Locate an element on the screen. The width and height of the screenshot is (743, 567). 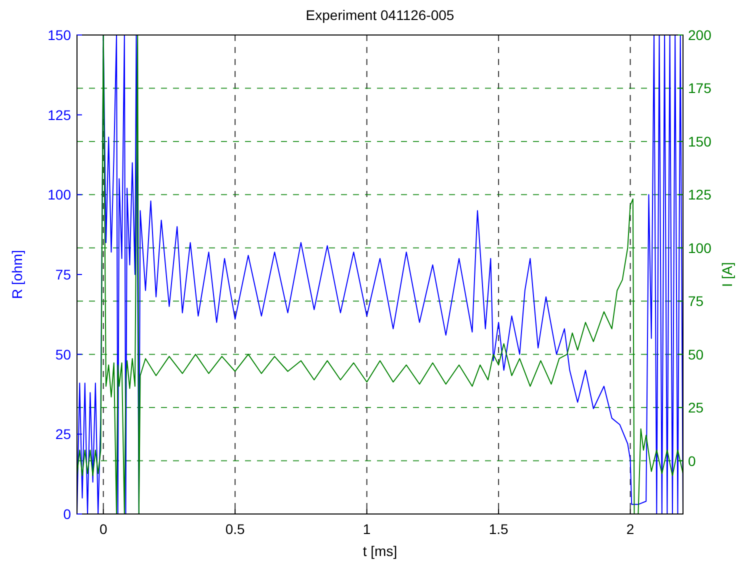
y-tick-label: 75 is located at coordinates (63, 274).